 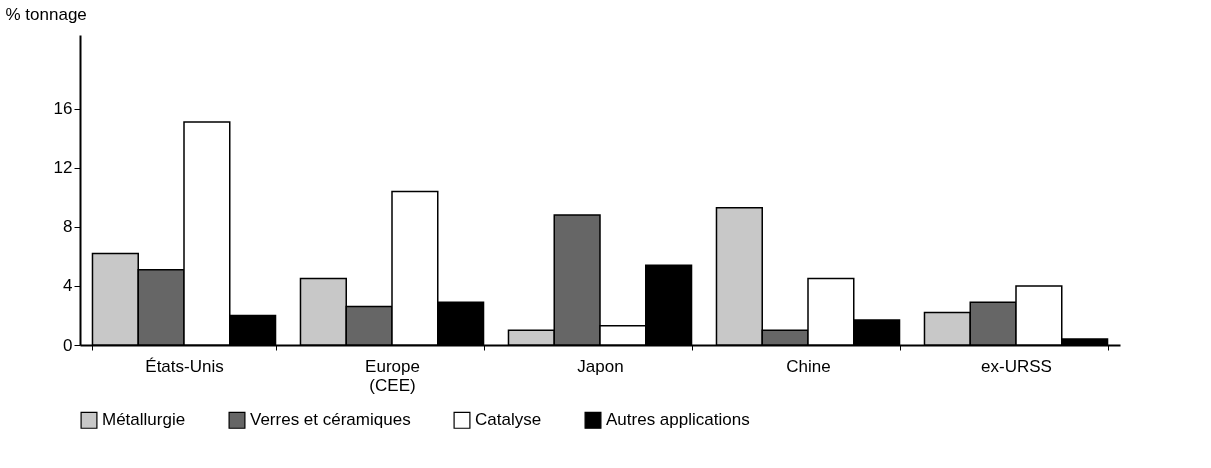 I want to click on legend-label: Autres applications, so click(x=678, y=420).